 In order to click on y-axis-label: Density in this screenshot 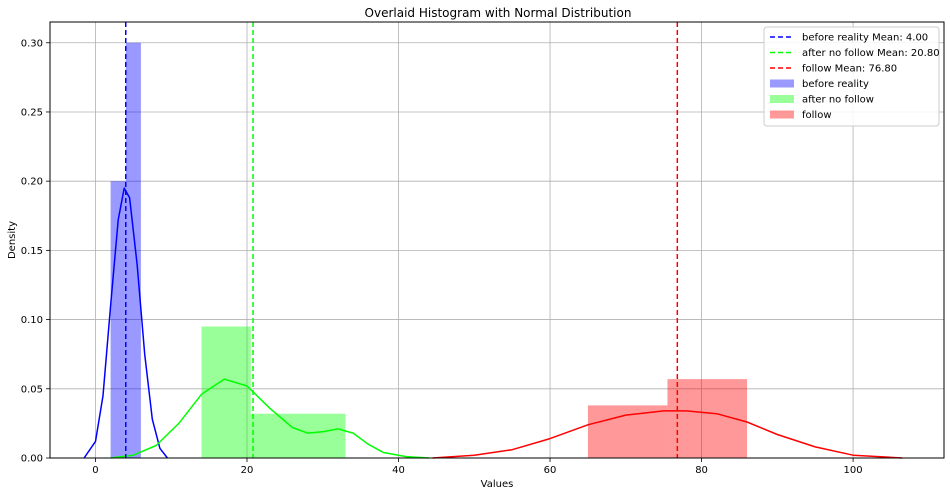, I will do `click(12, 240)`.